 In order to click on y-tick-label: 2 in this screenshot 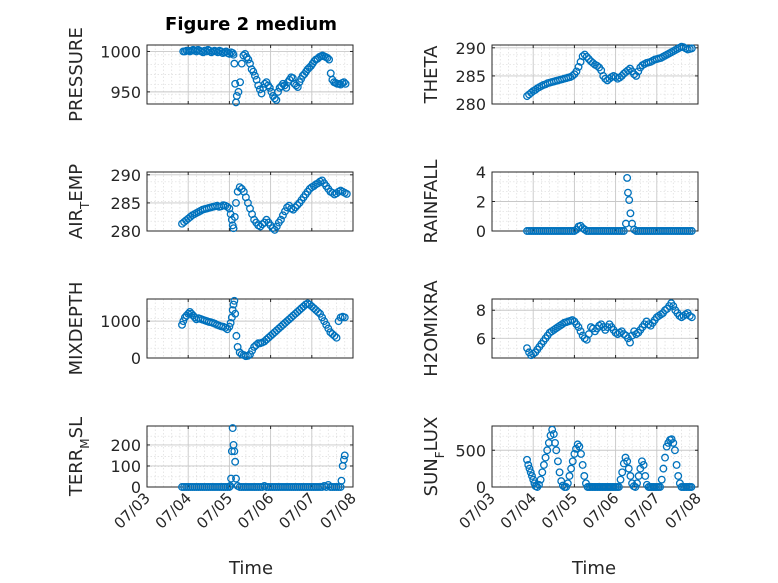, I will do `click(481, 202)`.